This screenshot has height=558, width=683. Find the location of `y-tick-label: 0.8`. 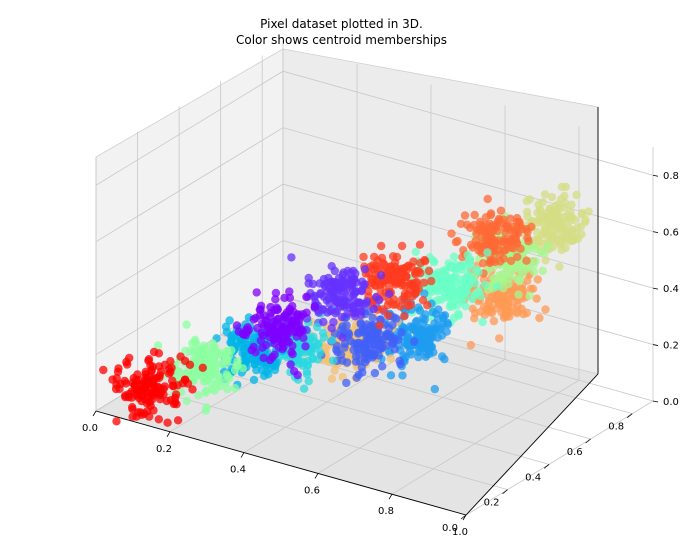

y-tick-label: 0.8 is located at coordinates (616, 427).